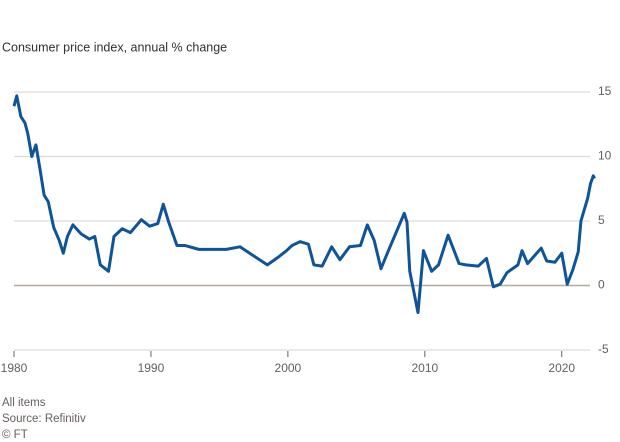 The width and height of the screenshot is (620, 442). Describe the element at coordinates (603, 349) in the screenshot. I see `y-tick-label: -5` at that location.